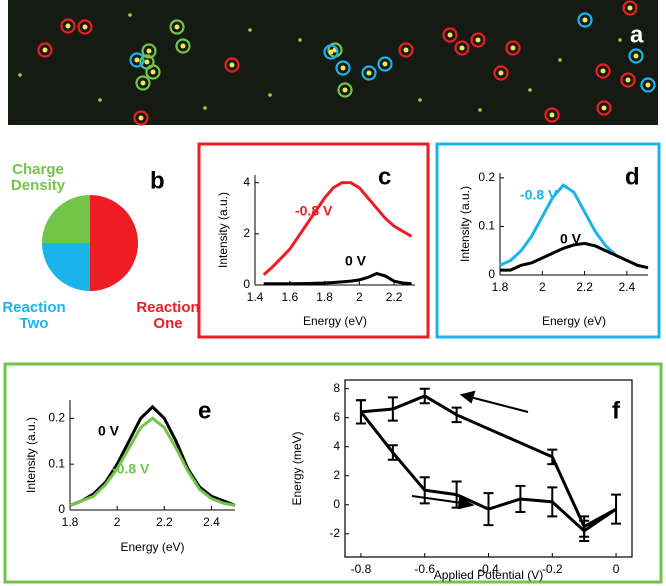 The image size is (666, 586). What do you see at coordinates (255, 297) in the screenshot?
I see `x-tick-label: 1.4` at bounding box center [255, 297].